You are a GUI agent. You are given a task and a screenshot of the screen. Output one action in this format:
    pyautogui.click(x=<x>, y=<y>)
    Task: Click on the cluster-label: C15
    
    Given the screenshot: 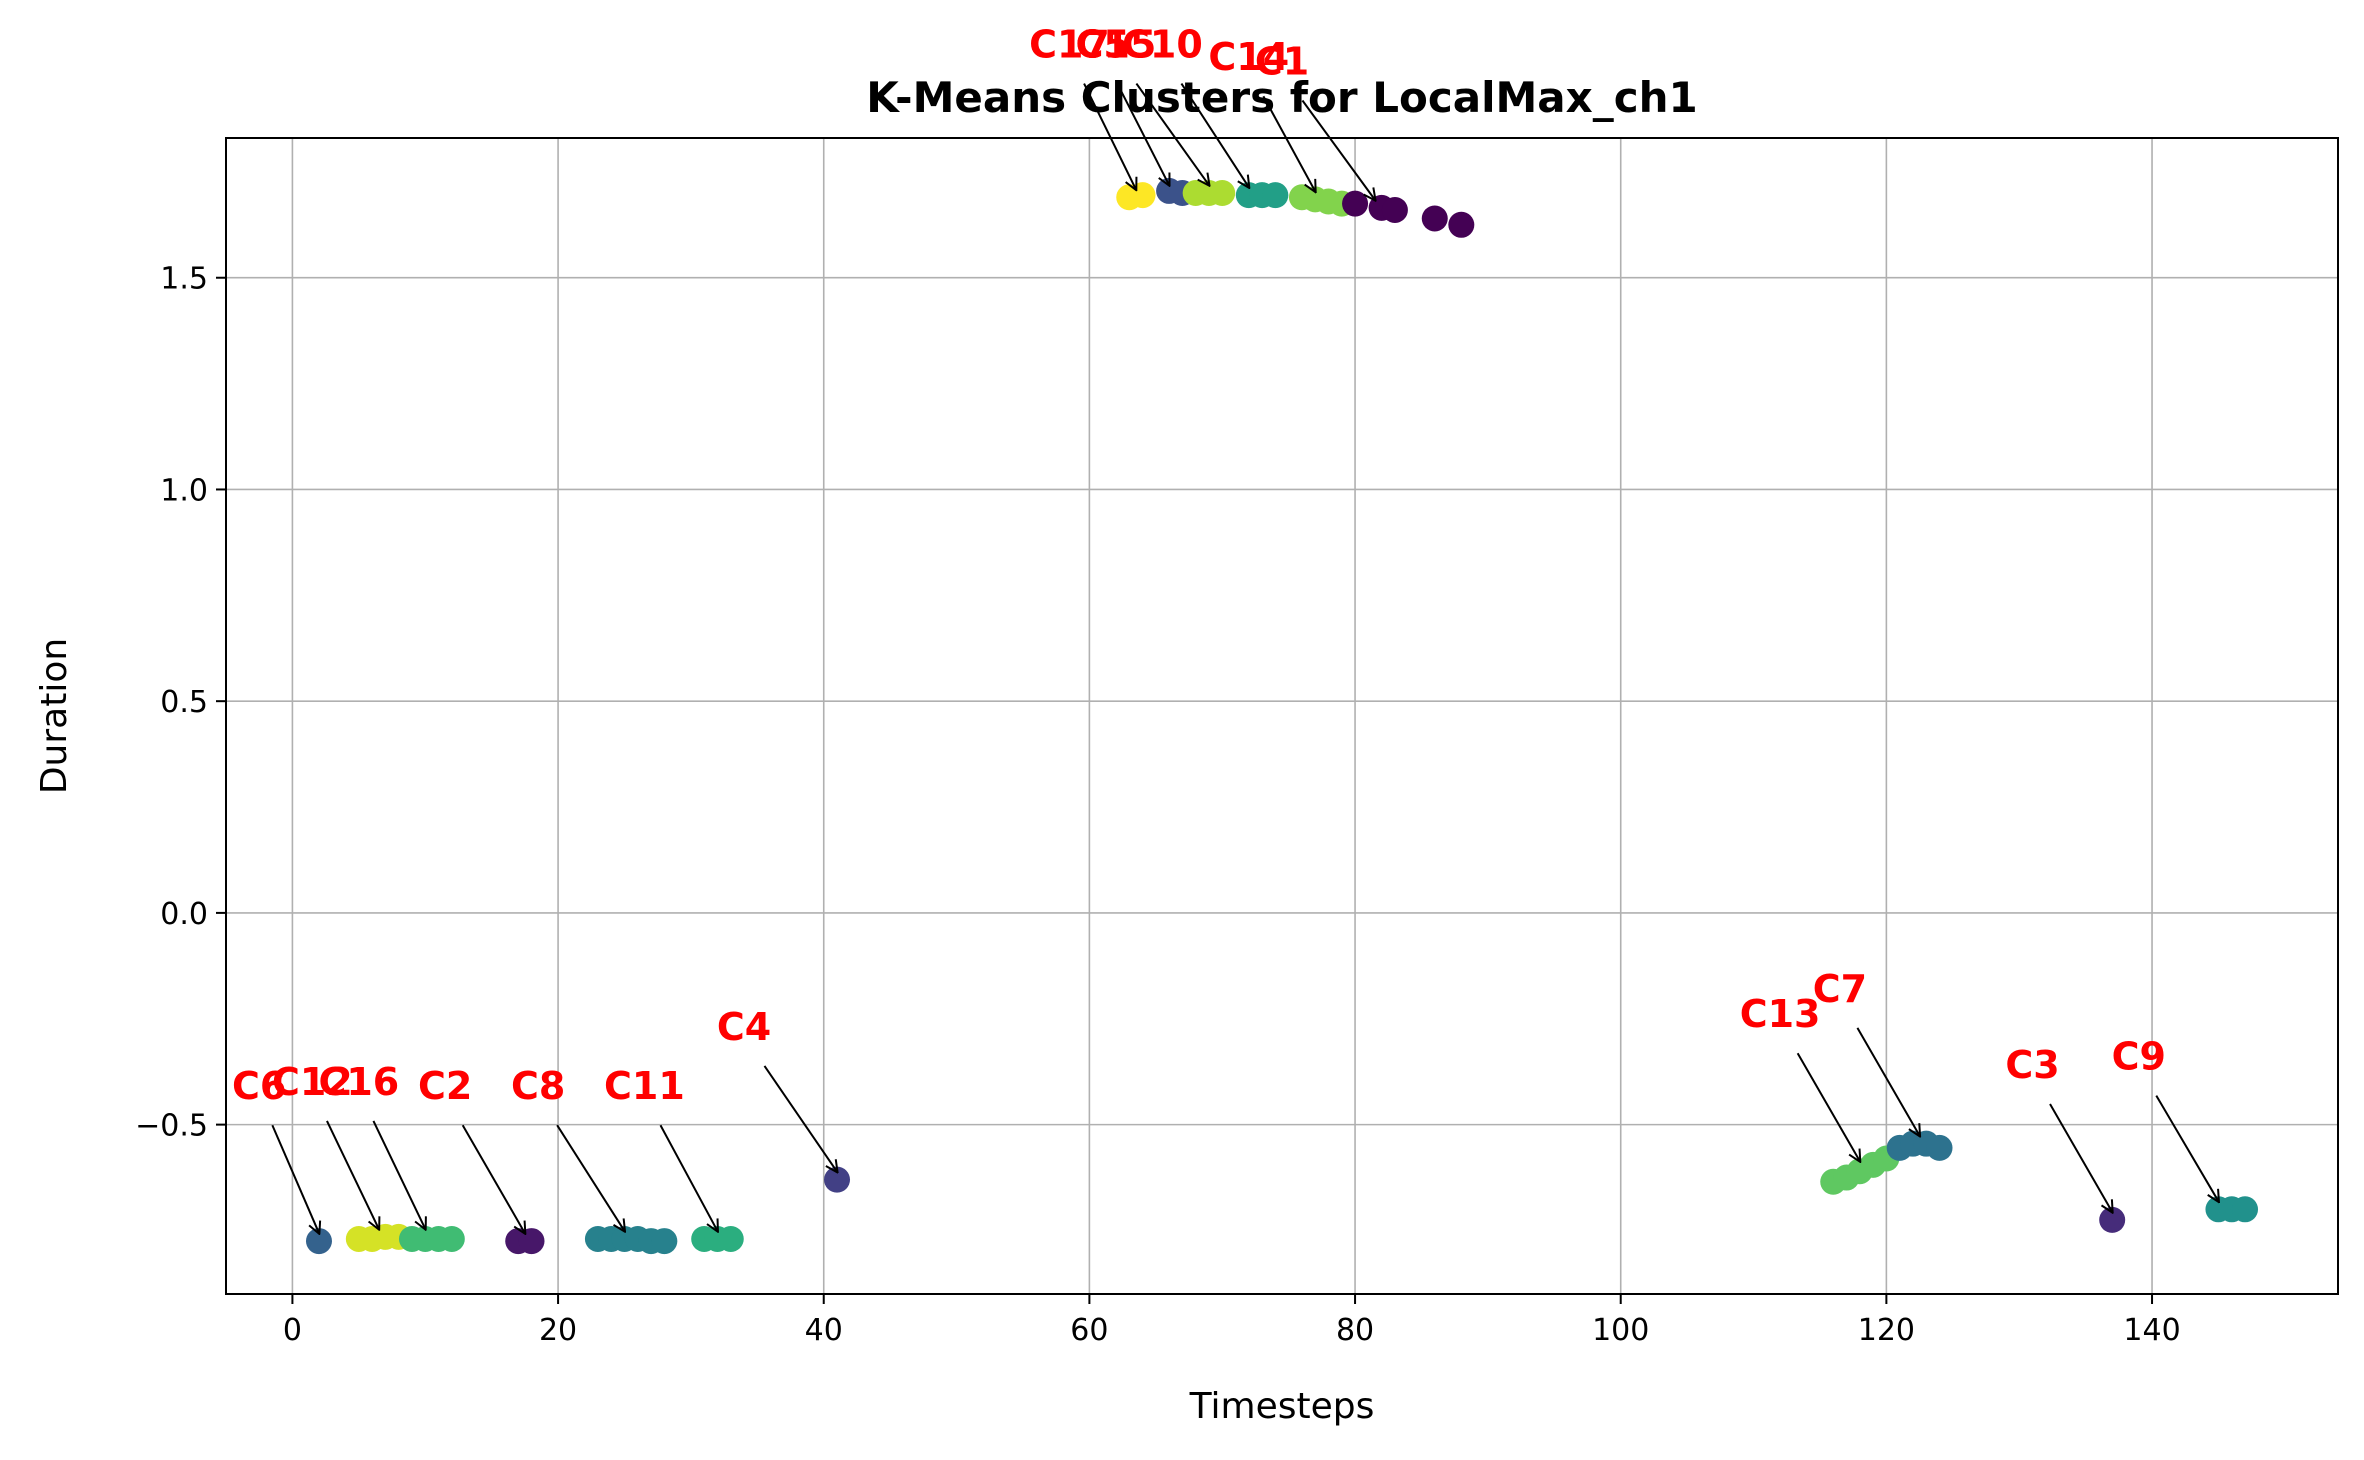 What is the action you would take?
    pyautogui.click(x=1116, y=45)
    